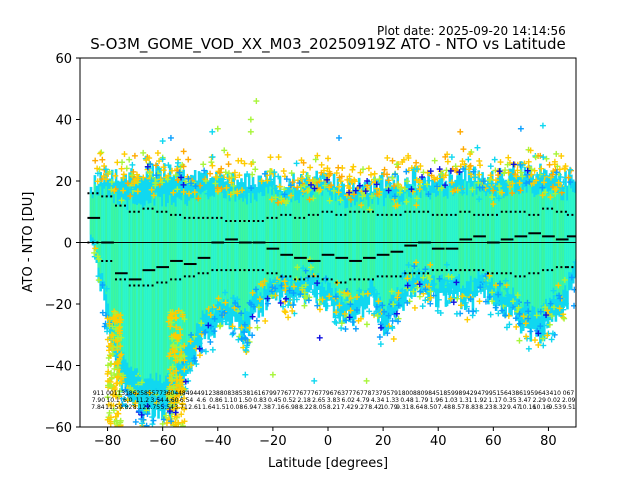 This screenshot has width=640, height=480. What do you see at coordinates (363, 400) in the screenshot?
I see `bin-count-row2: 4.79` at bounding box center [363, 400].